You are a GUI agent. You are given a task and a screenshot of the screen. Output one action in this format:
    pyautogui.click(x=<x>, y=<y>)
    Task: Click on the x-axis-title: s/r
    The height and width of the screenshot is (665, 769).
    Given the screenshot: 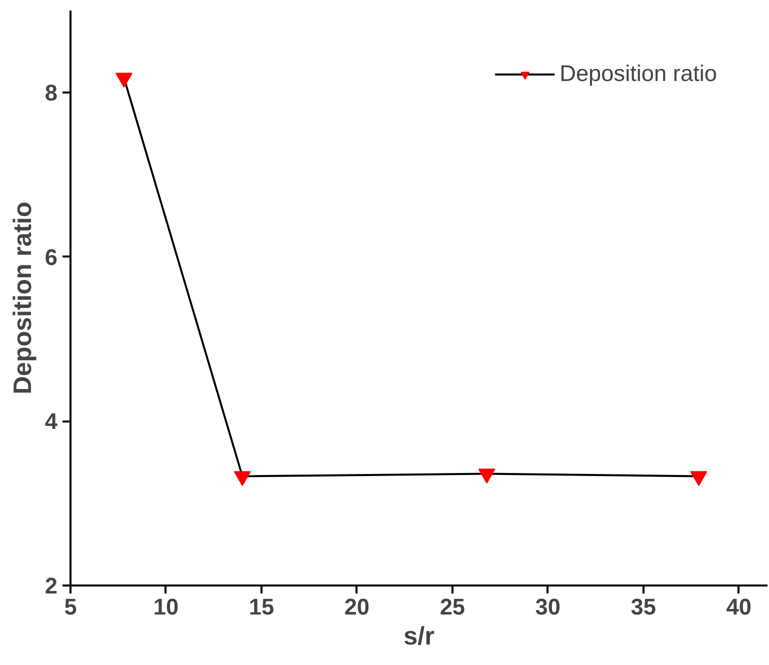 What is the action you would take?
    pyautogui.click(x=419, y=636)
    